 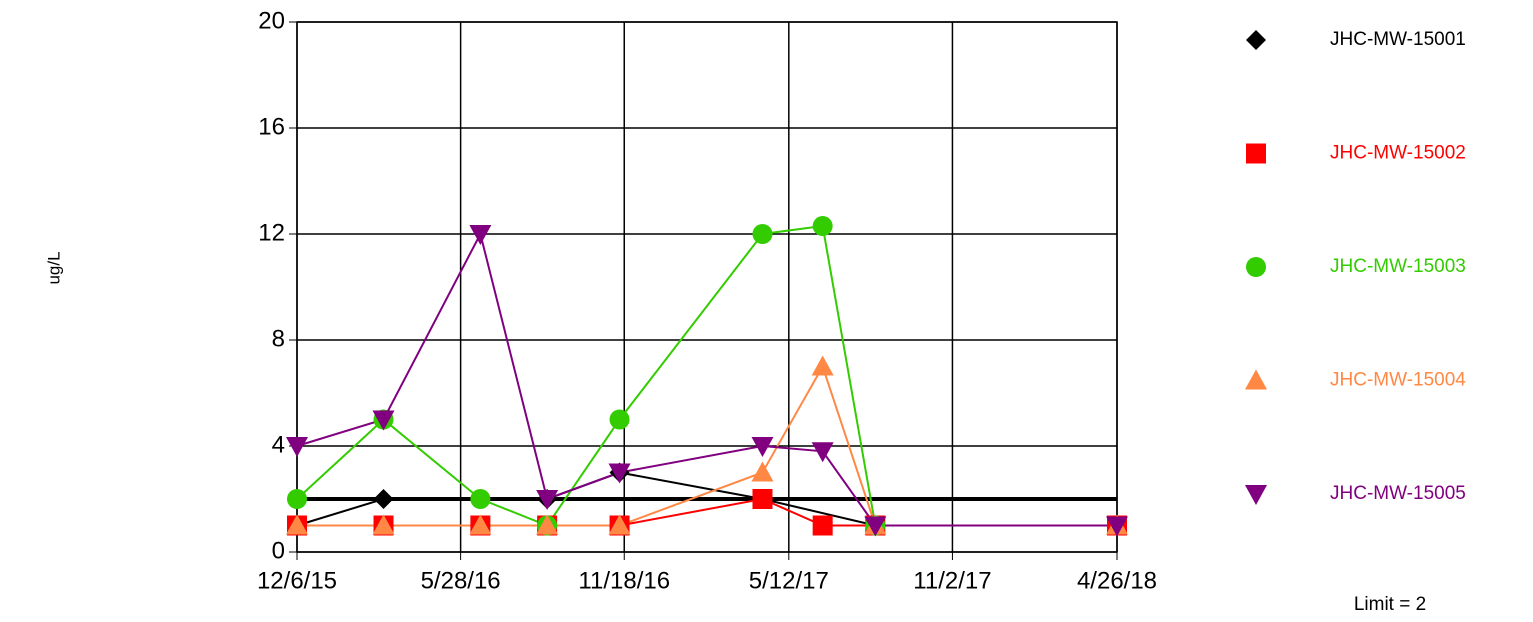 What do you see at coordinates (1398, 493) in the screenshot?
I see `legend-label: JHC-MW-15005` at bounding box center [1398, 493].